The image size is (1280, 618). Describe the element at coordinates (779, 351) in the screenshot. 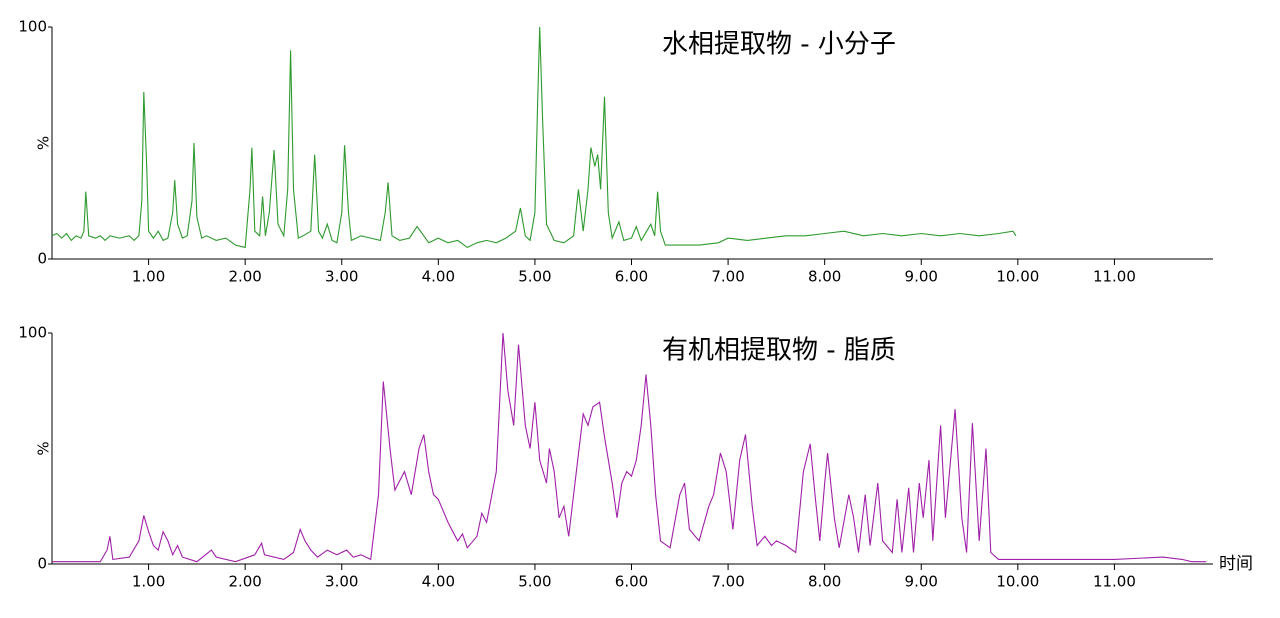

I see `chart-title: 有机相提取物 - 脂质` at that location.